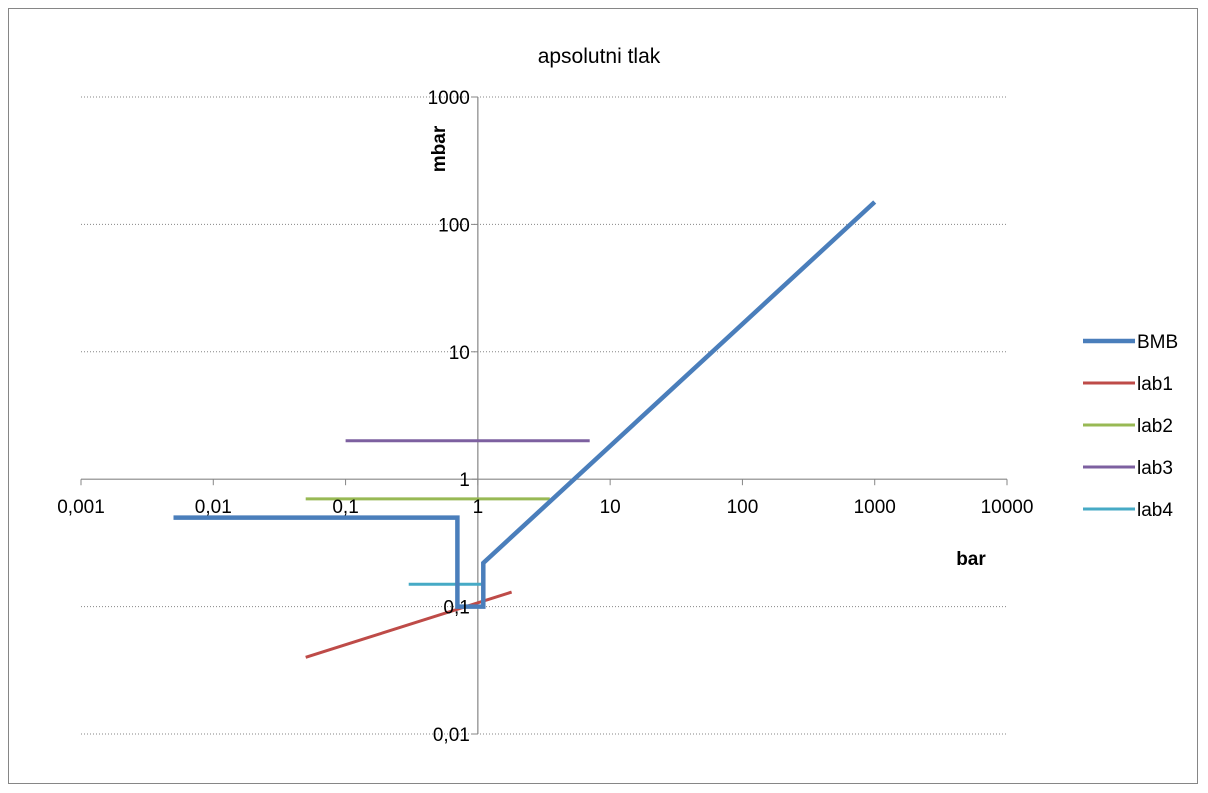 The height and width of the screenshot is (793, 1208). What do you see at coordinates (439, 148) in the screenshot?
I see `y-axis-title: mbar` at bounding box center [439, 148].